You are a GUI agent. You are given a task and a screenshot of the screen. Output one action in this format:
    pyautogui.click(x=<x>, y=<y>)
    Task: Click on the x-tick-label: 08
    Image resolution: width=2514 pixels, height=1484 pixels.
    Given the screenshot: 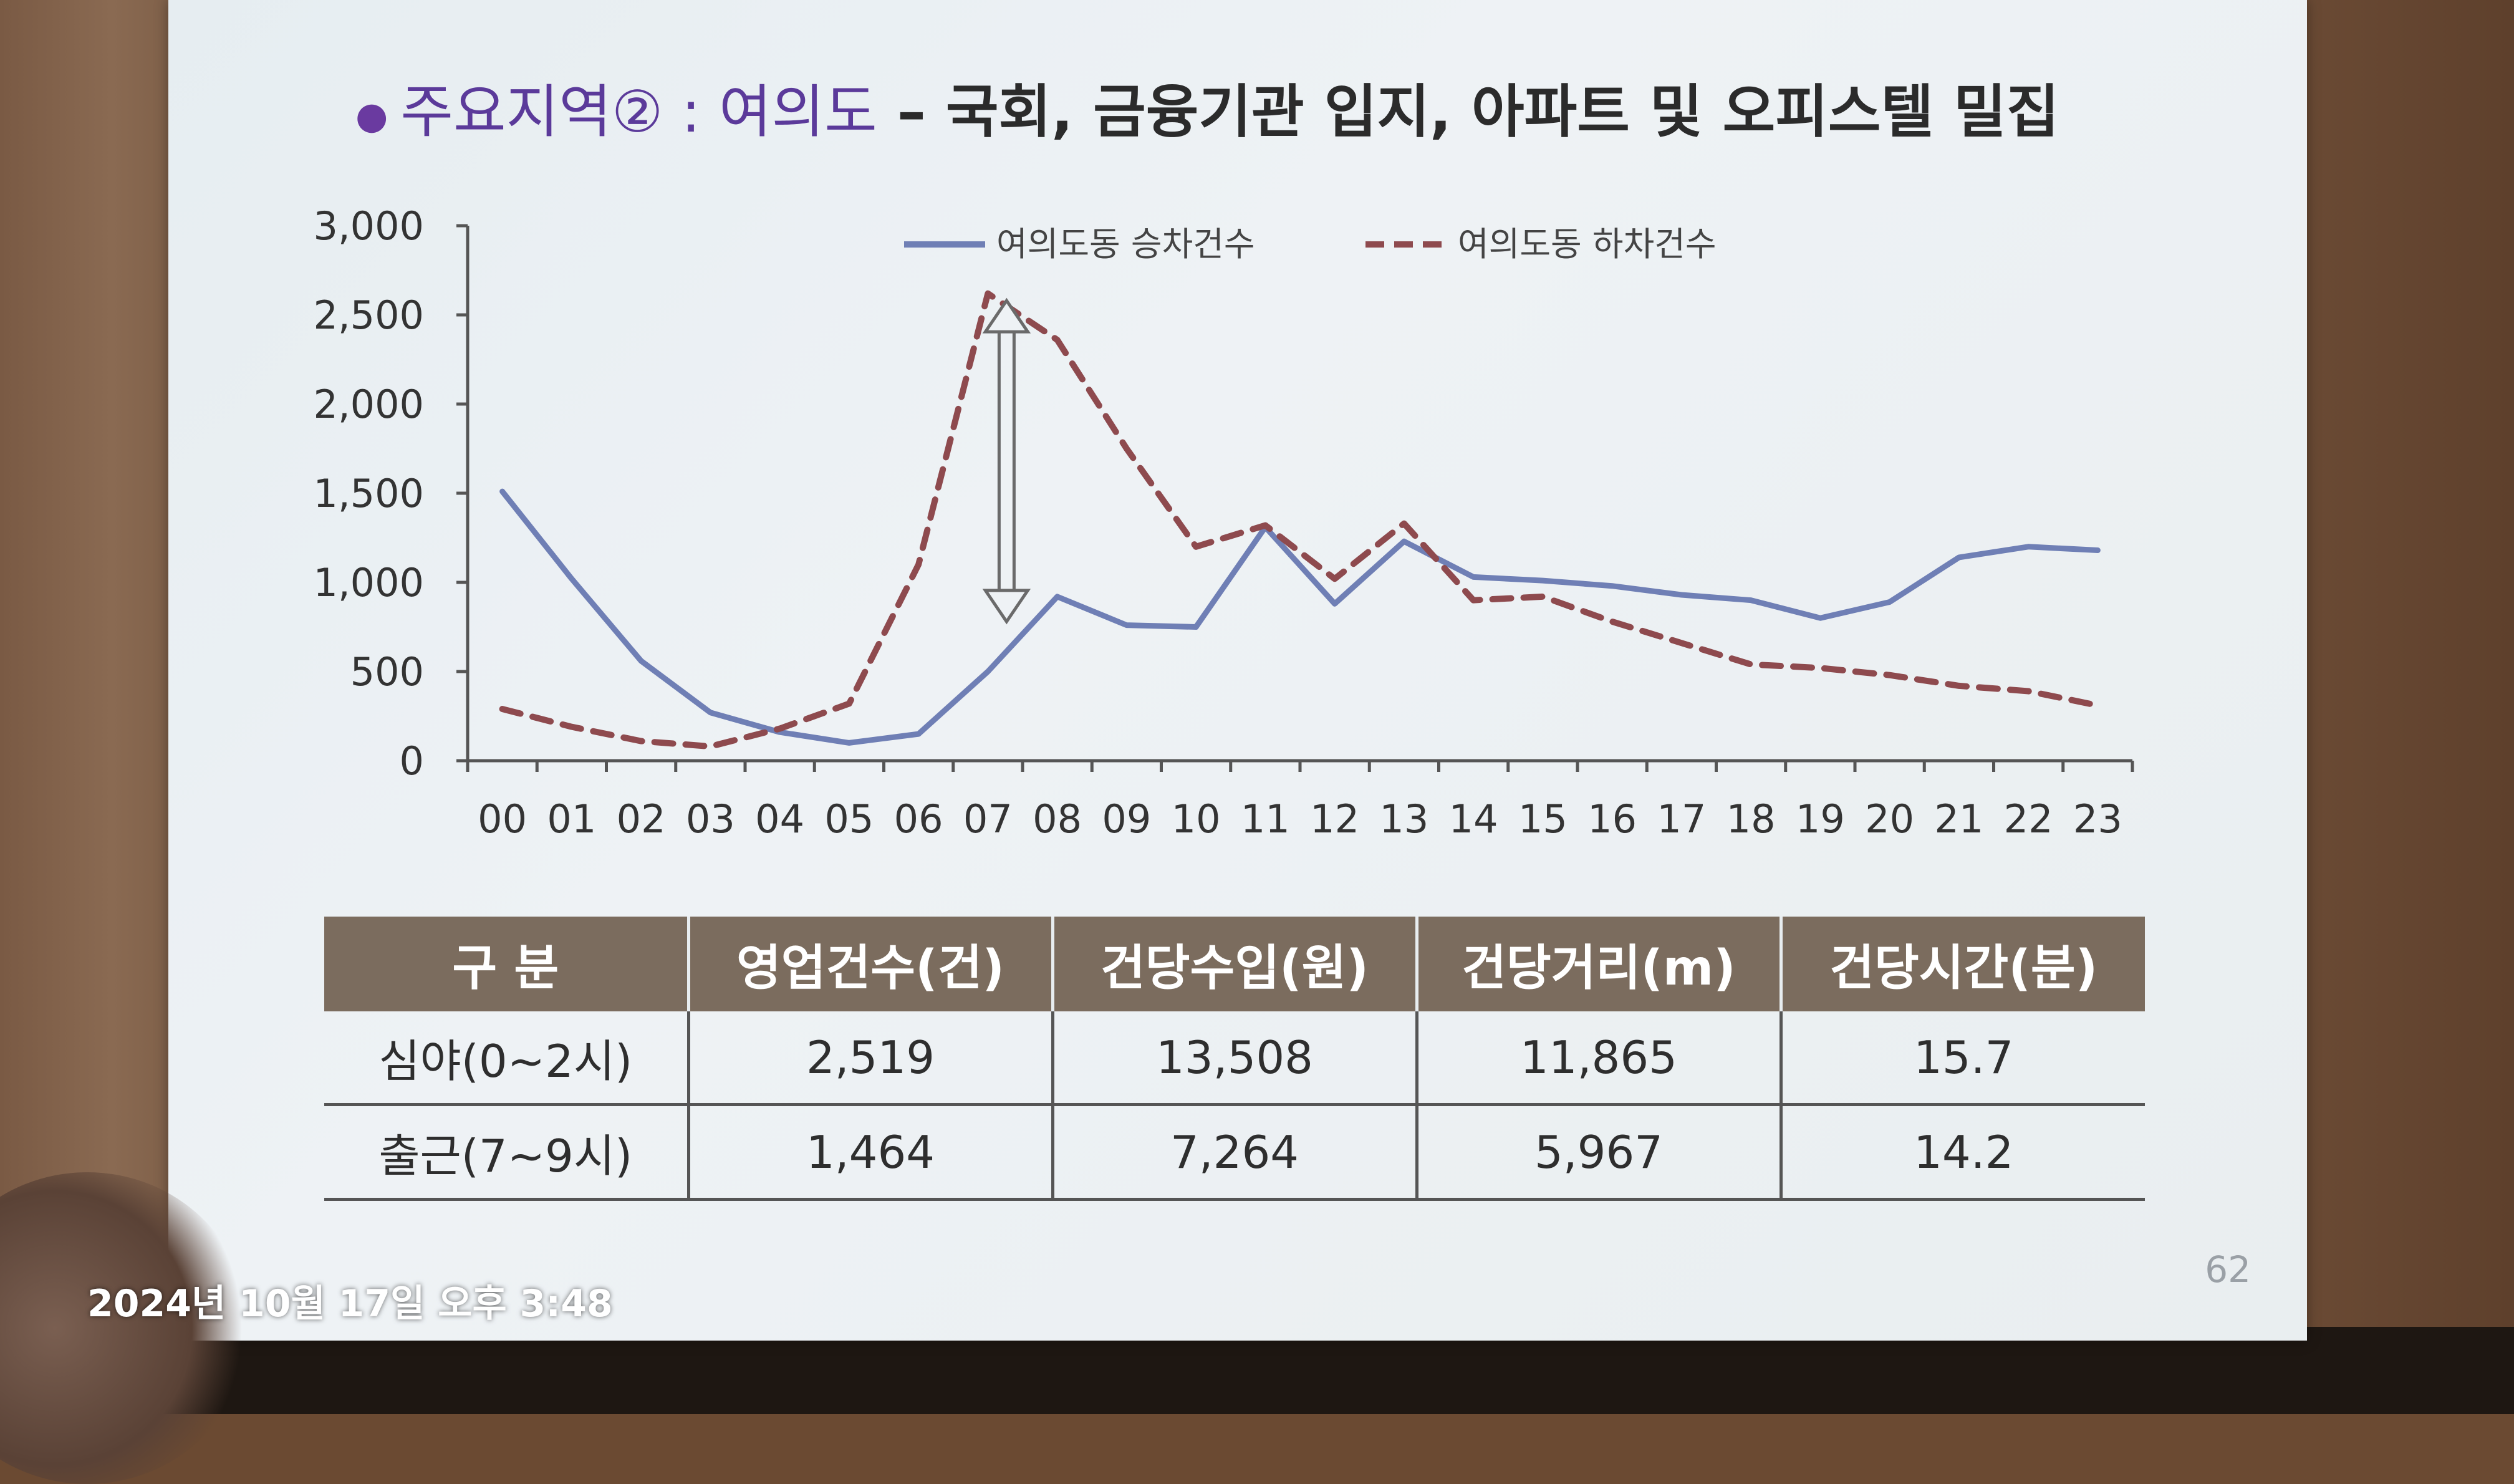 What is the action you would take?
    pyautogui.click(x=1057, y=819)
    